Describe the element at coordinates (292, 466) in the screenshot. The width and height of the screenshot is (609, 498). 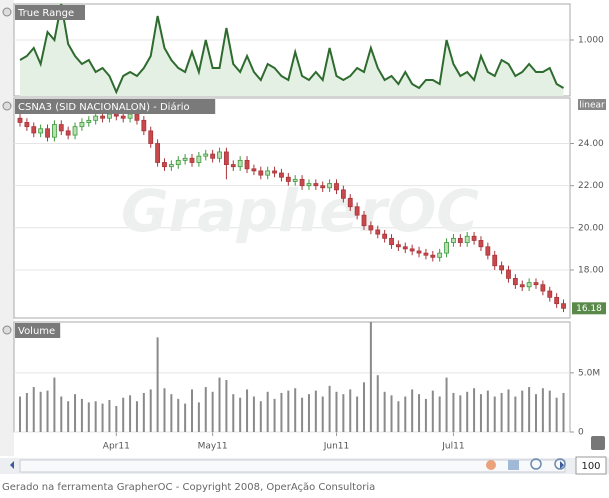
I see `scroll-track` at that location.